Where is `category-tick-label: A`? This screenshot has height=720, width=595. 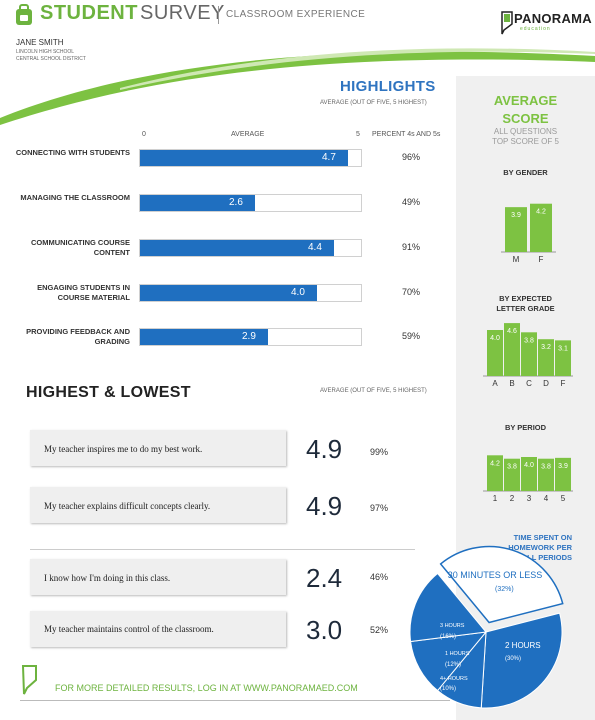
category-tick-label: A is located at coordinates (495, 383).